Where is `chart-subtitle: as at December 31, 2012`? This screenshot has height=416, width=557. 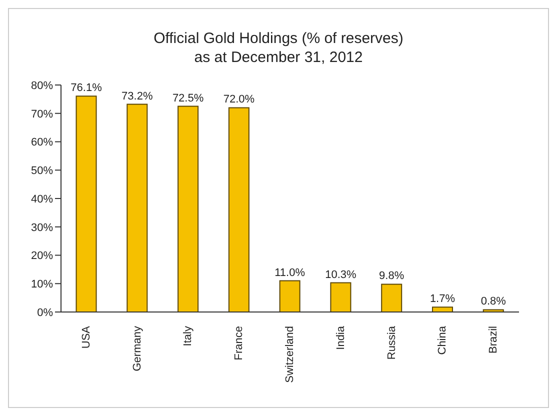
chart-subtitle: as at December 31, 2012 is located at coordinates (278, 57).